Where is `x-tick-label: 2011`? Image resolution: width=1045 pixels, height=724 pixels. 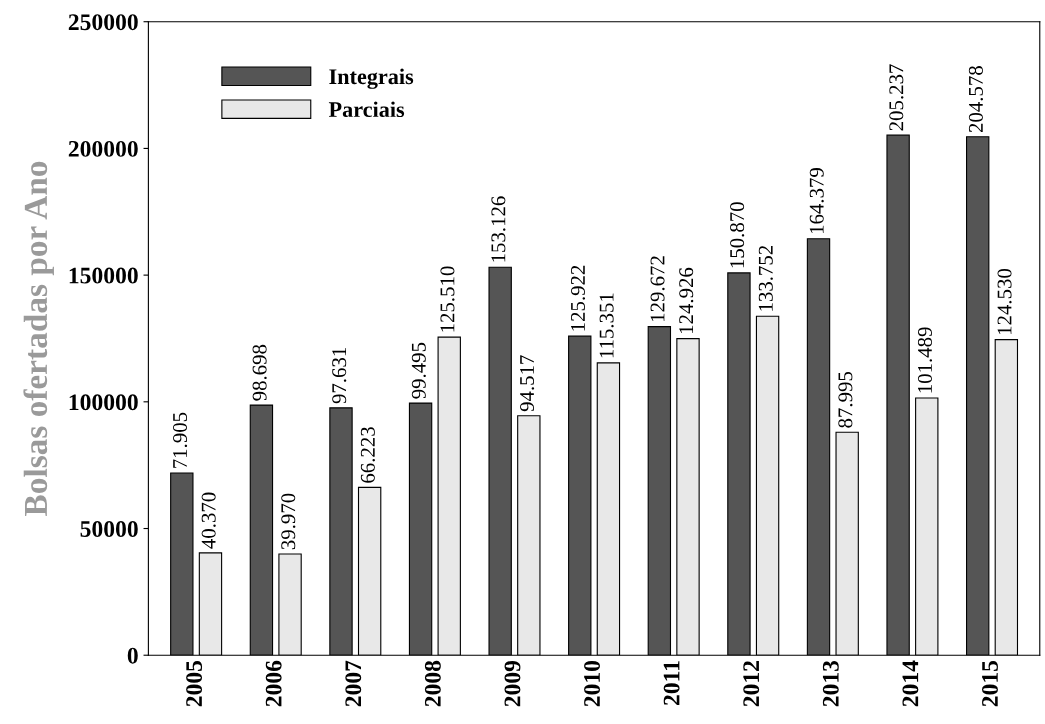 x-tick-label: 2011 is located at coordinates (671, 683).